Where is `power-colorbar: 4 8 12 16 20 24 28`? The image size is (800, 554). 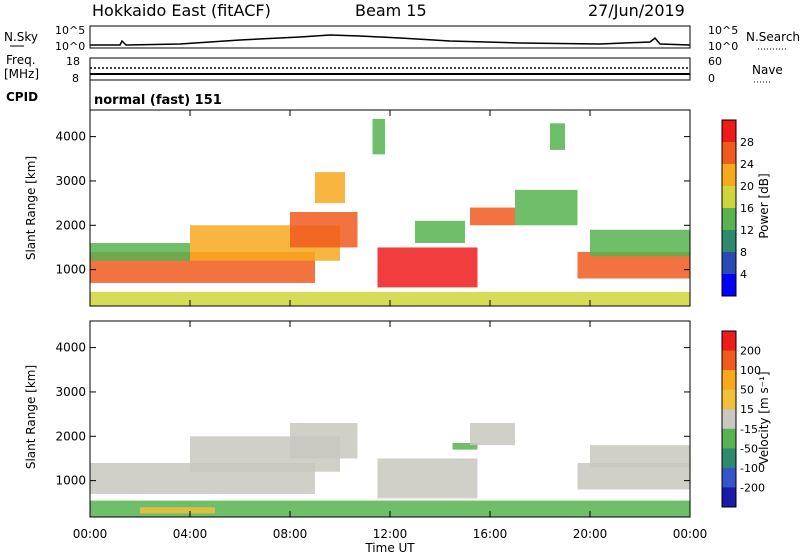
power-colorbar: 4 8 12 16 20 24 28 is located at coordinates (737, 208).